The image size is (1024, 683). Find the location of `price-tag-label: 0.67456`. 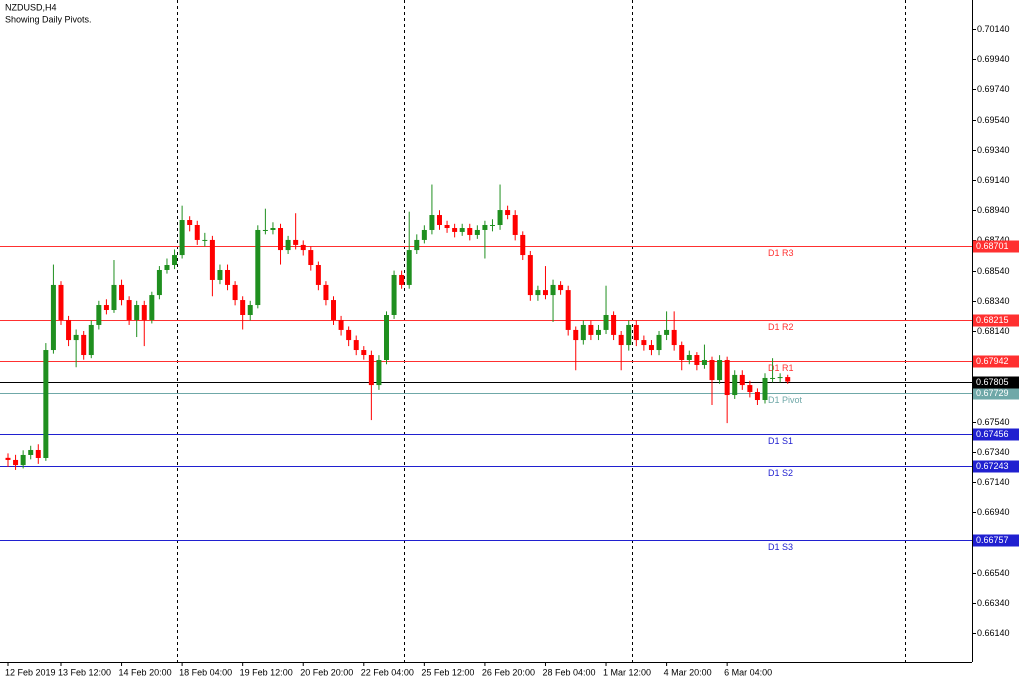

price-tag-label: 0.67456 is located at coordinates (992, 434).